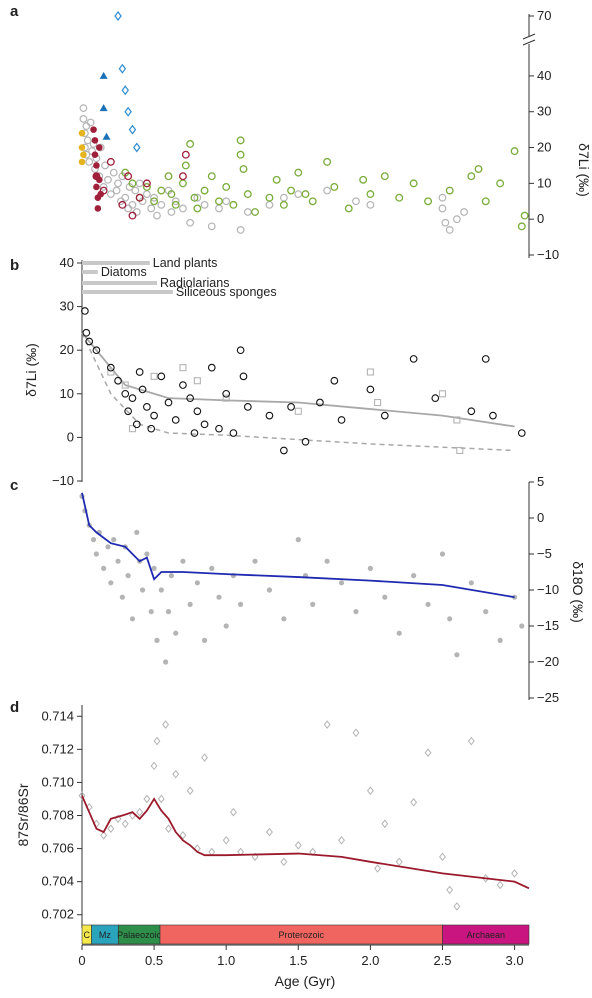  What do you see at coordinates (540, 517) in the screenshot?
I see `panel-c-y-tick-label: 0` at bounding box center [540, 517].